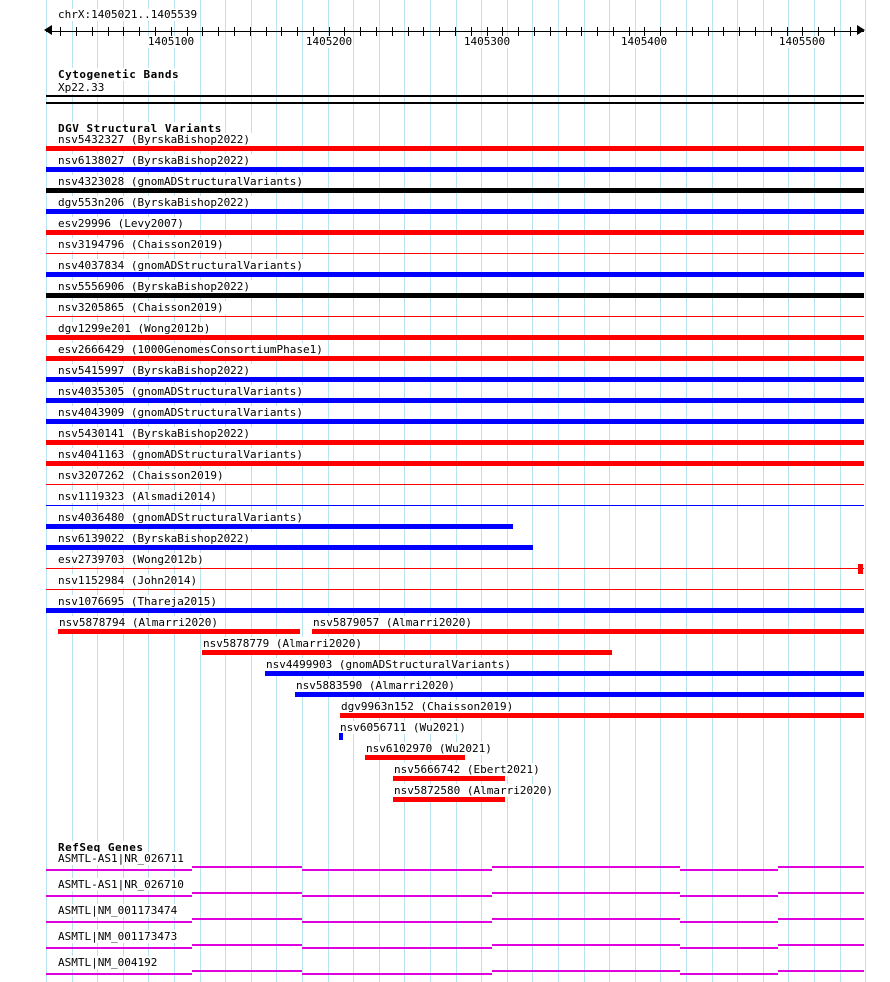 The image size is (890, 982). Describe the element at coordinates (445, 668) in the screenshot. I see `variant-track-row: nsv4499903 (gnomADStructuralVariants)` at that location.